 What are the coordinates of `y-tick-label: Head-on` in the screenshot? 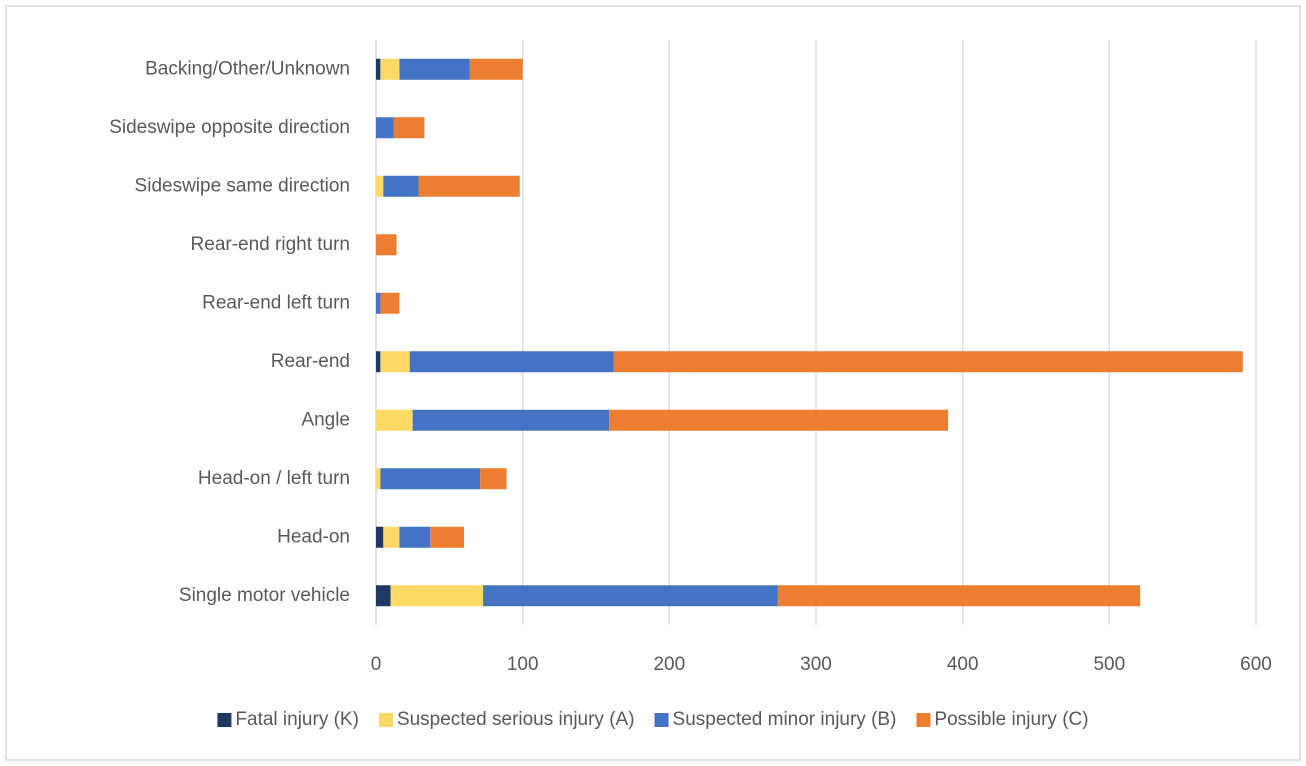 It's located at (313, 536).